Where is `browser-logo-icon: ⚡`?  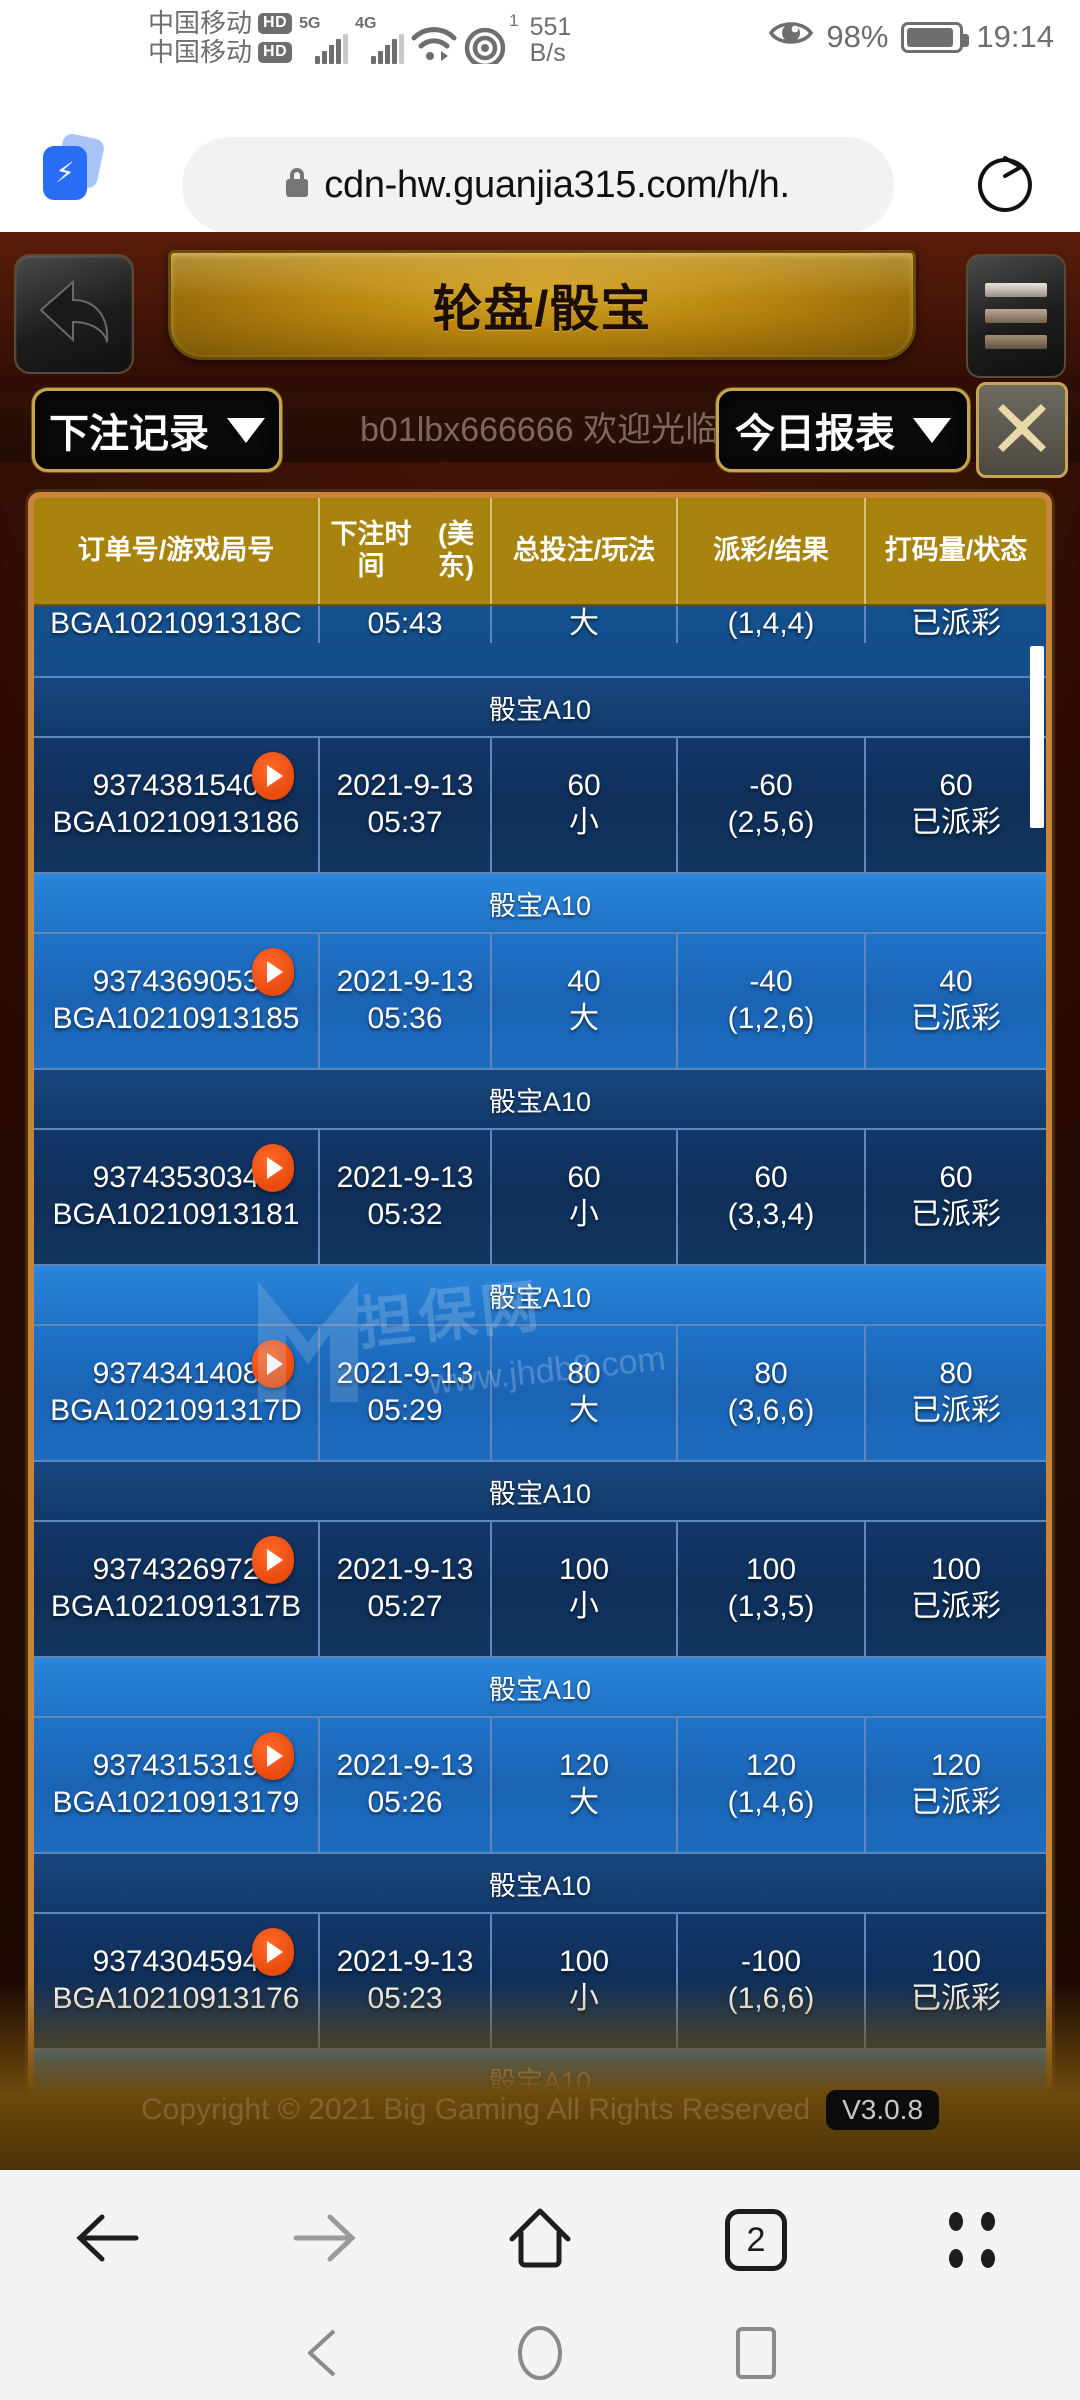
browser-logo-icon: ⚡ is located at coordinates (74, 167).